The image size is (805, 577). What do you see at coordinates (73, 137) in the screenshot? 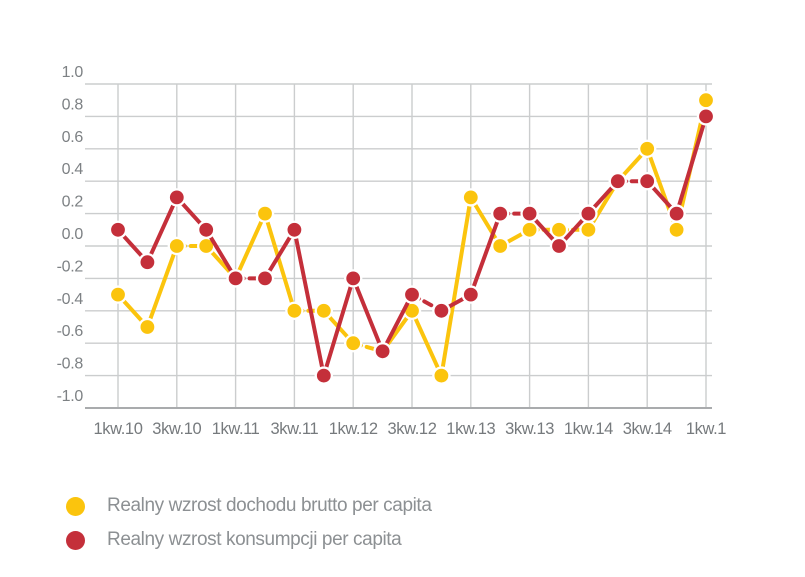
I see `y-tick-label: 0.6` at bounding box center [73, 137].